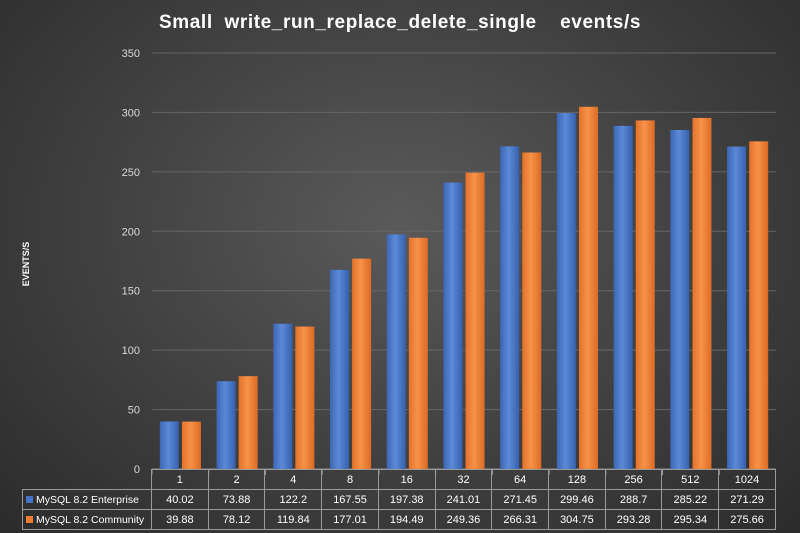  What do you see at coordinates (463, 499) in the screenshot?
I see `data-label-s0-32: 241.01` at bounding box center [463, 499].